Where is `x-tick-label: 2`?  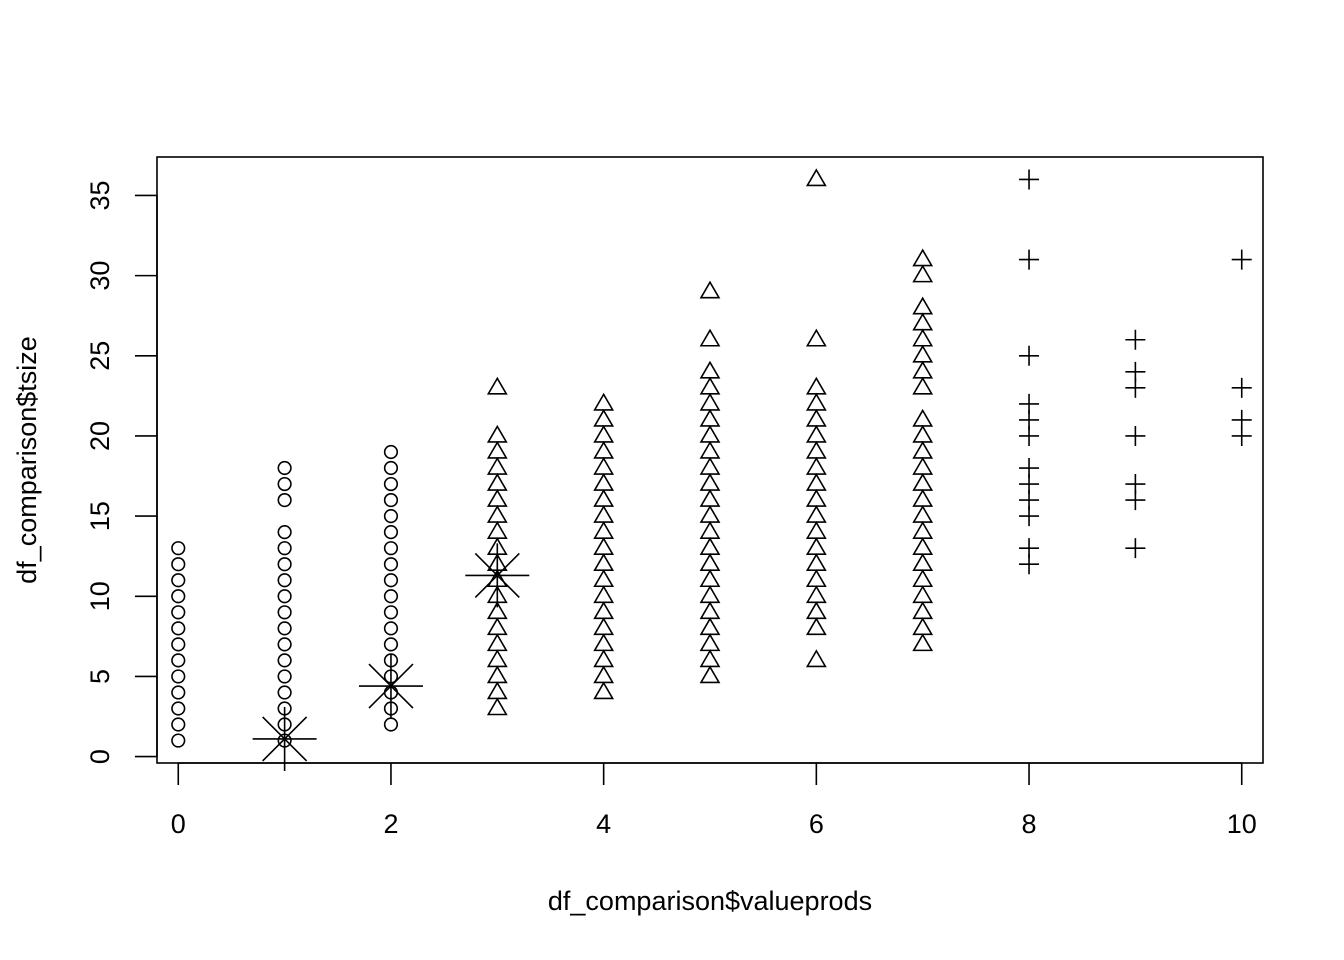
x-tick-label: 2 is located at coordinates (390, 824).